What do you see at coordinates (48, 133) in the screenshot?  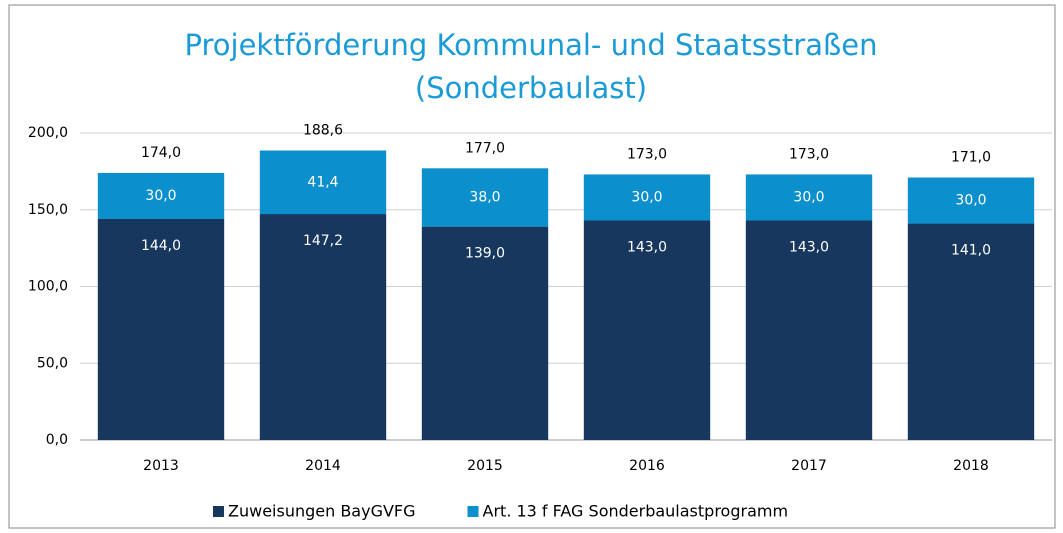 I see `y-tick-label: 200,0` at bounding box center [48, 133].